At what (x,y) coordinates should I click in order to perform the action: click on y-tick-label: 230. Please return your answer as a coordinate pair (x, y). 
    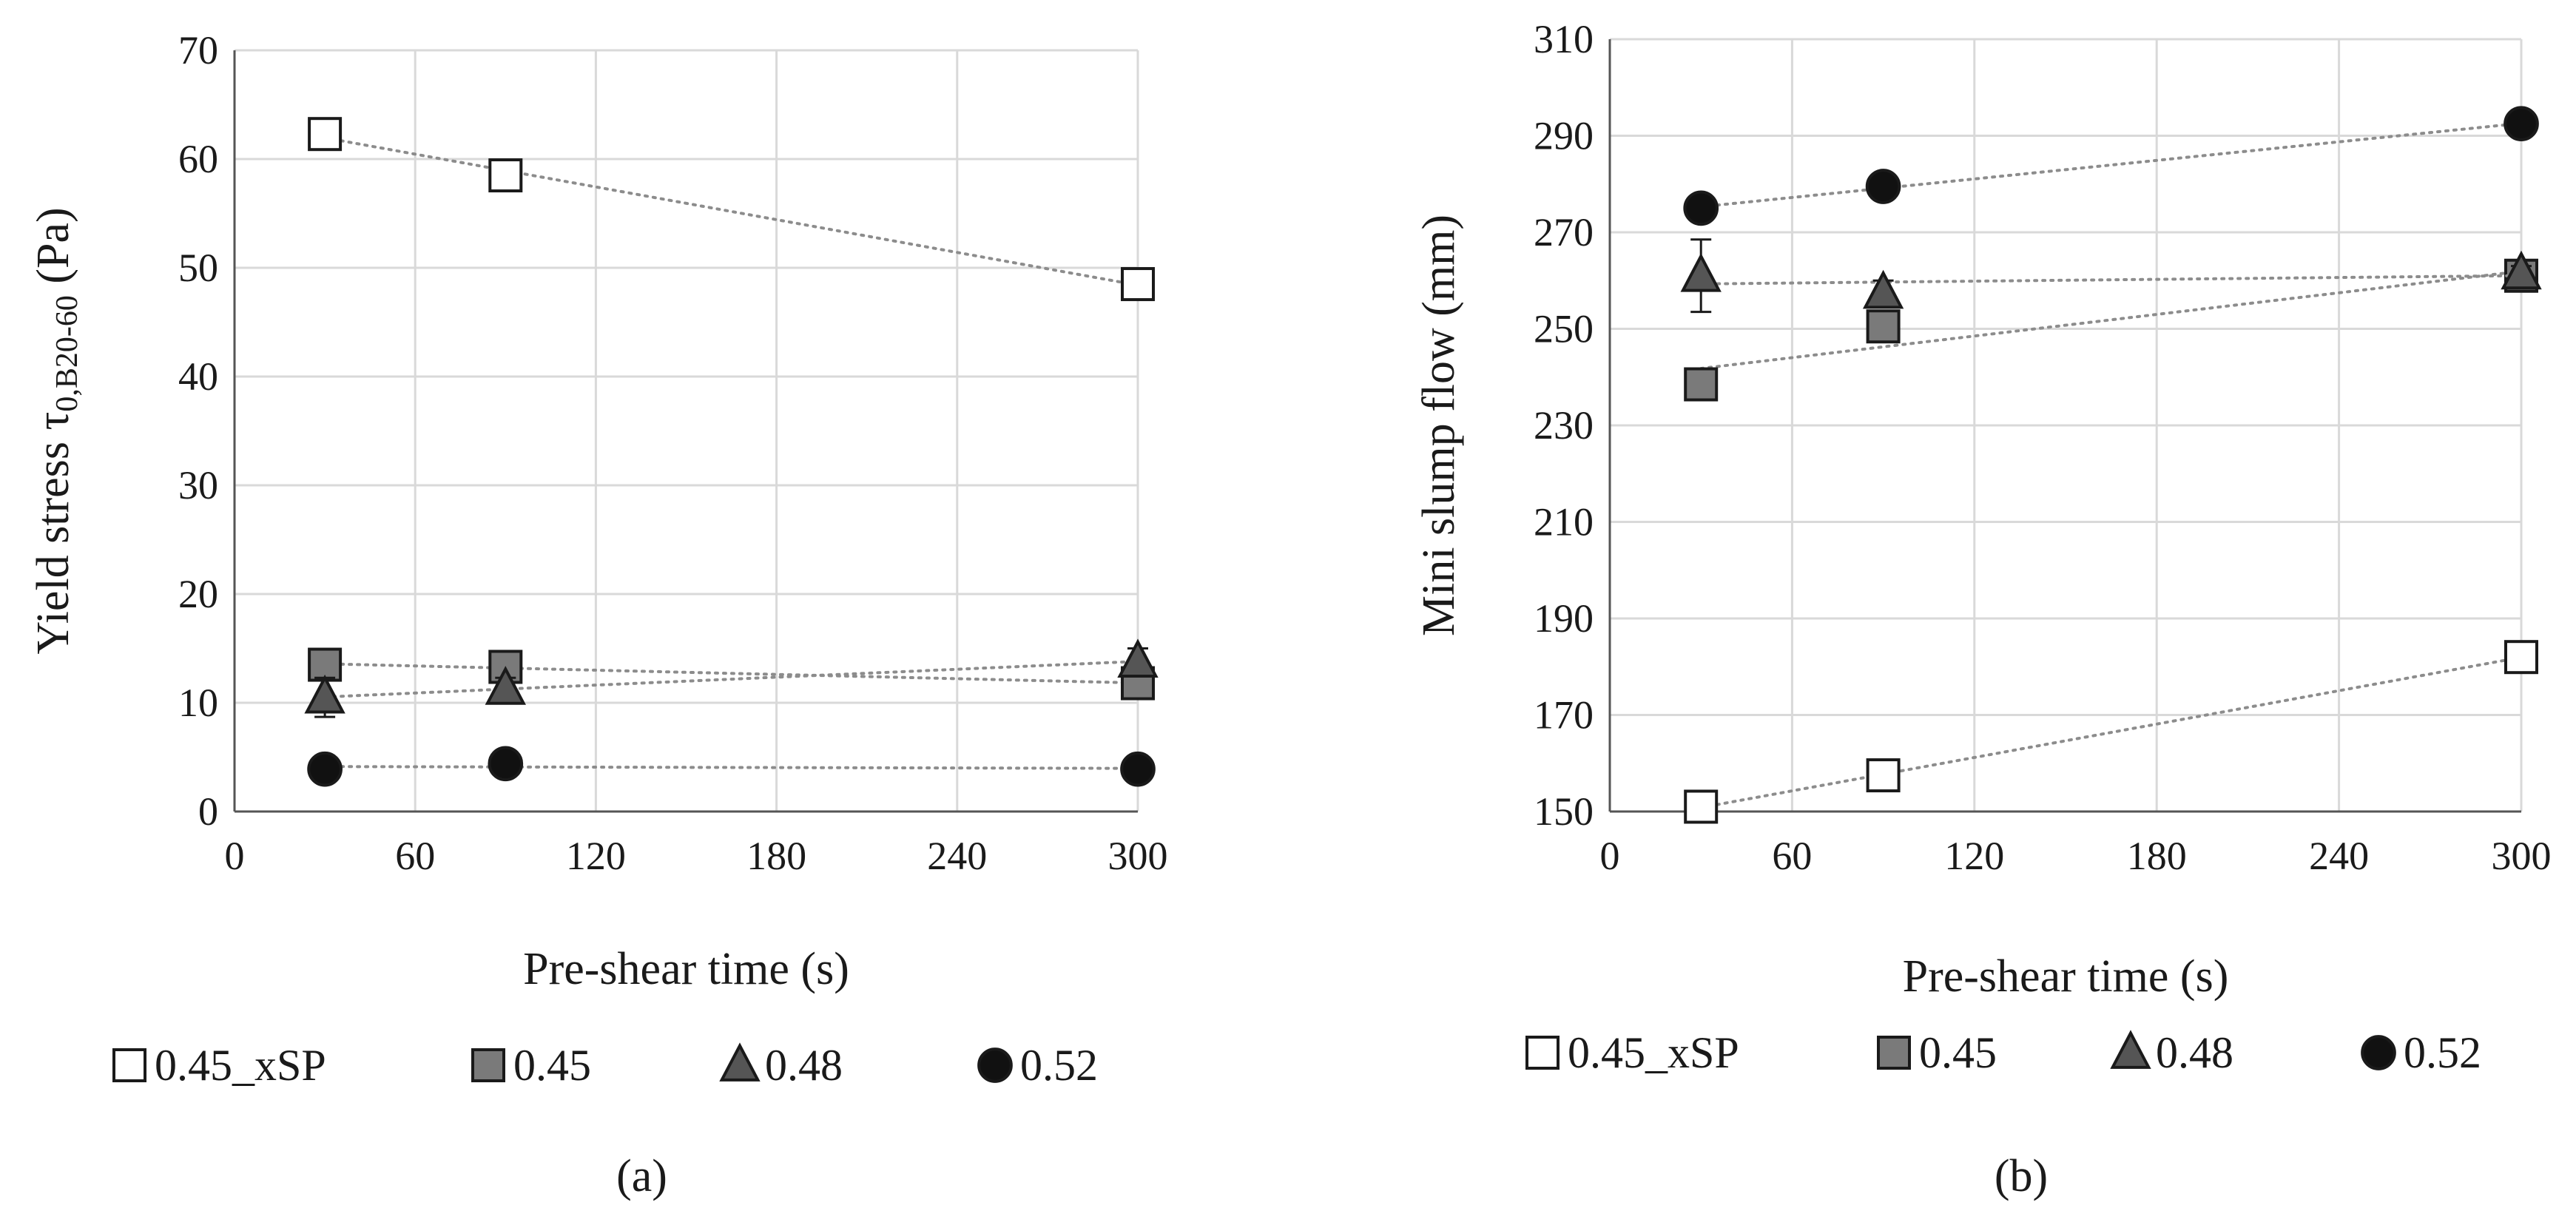
    Looking at the image, I should click on (1564, 425).